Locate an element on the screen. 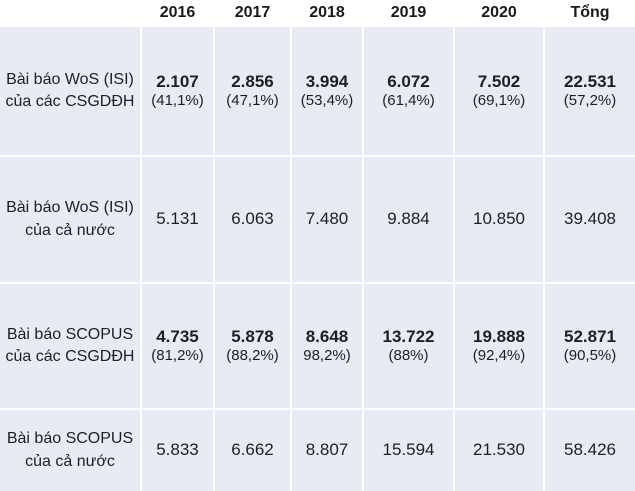  value-cell: 5.131 is located at coordinates (177, 219).